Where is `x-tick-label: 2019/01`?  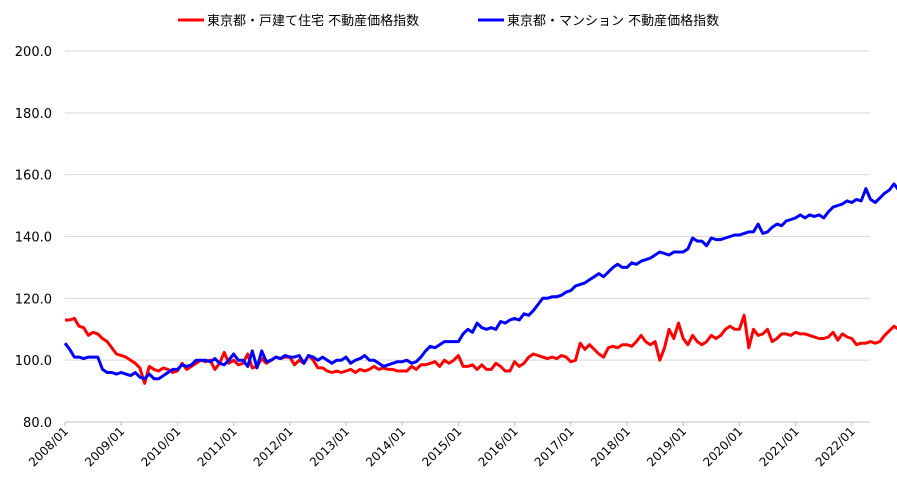
x-tick-label: 2019/01 is located at coordinates (666, 446).